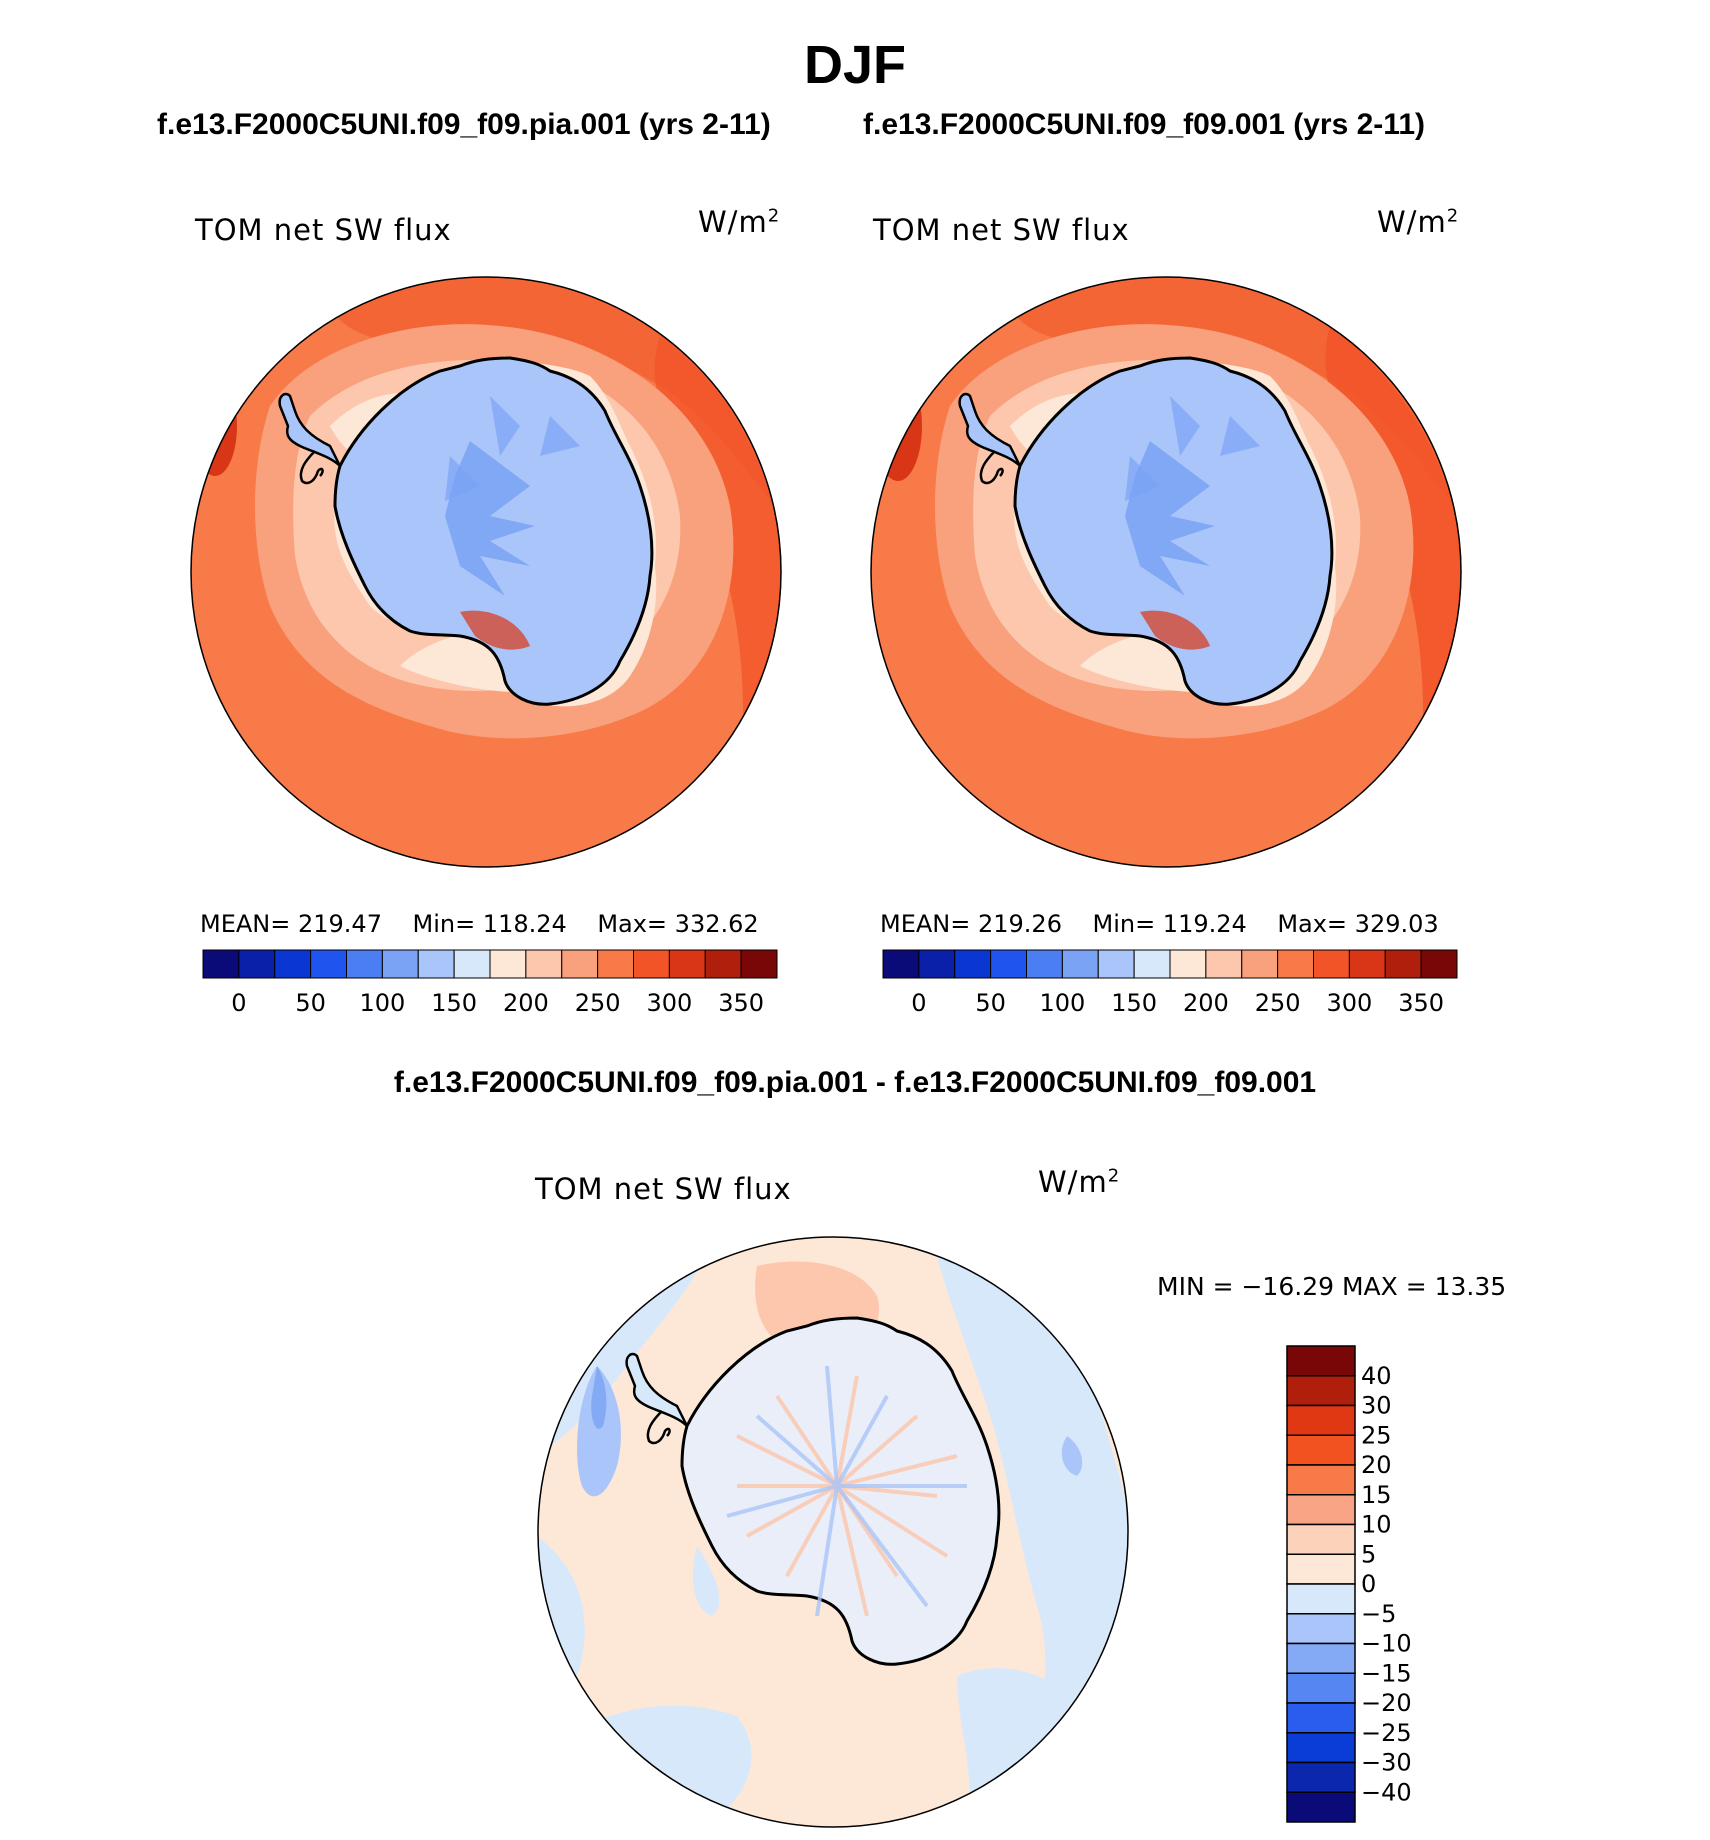  What do you see at coordinates (1386, 1733) in the screenshot?
I see `colorbar-difference-tick-label: −25` at bounding box center [1386, 1733].